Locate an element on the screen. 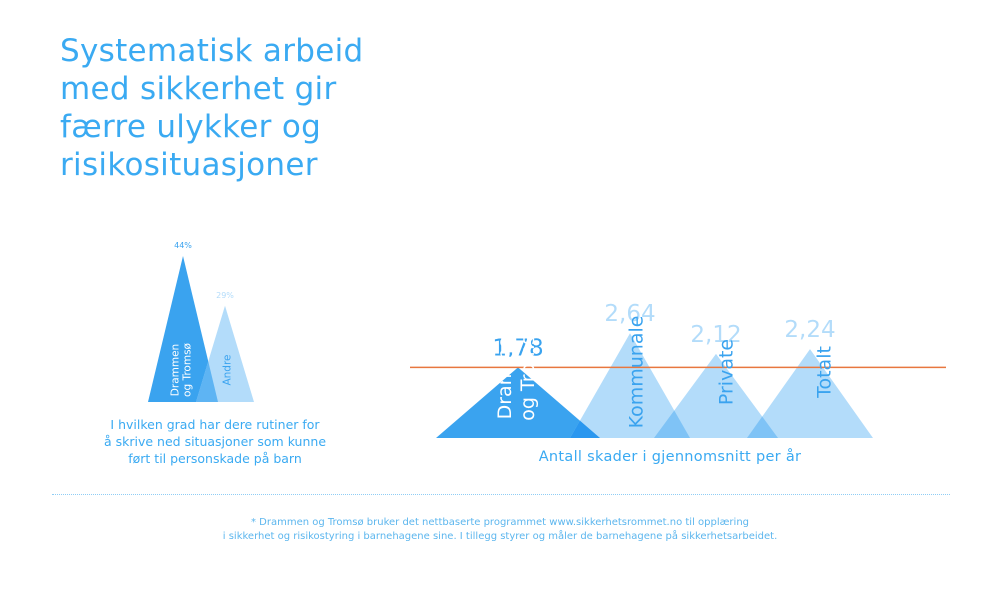 Image resolution: width=1000 pixels, height=592 pixels. value-label-0-0: 44% is located at coordinates (183, 245).